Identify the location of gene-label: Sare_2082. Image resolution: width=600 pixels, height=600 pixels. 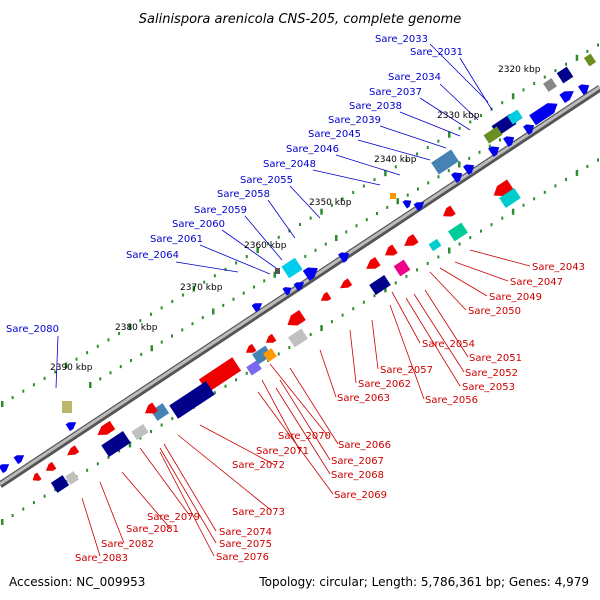
(127, 544).